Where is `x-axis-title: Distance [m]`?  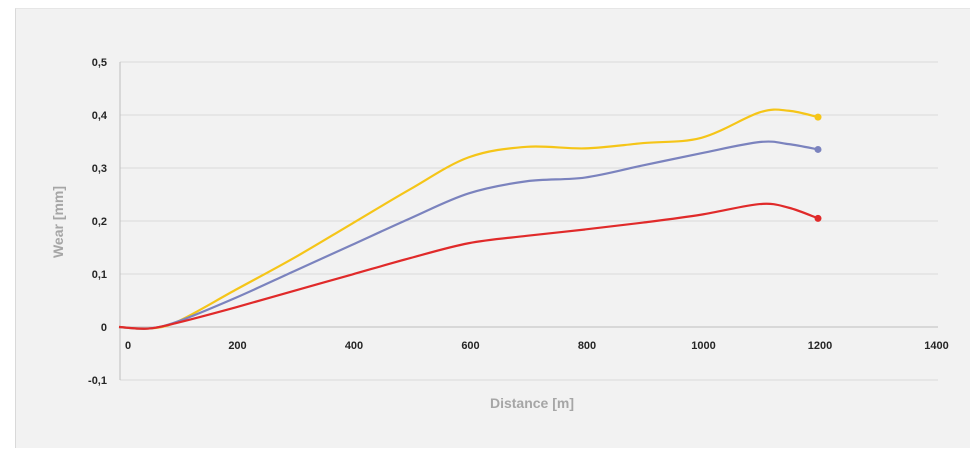 x-axis-title: Distance [m] is located at coordinates (532, 403).